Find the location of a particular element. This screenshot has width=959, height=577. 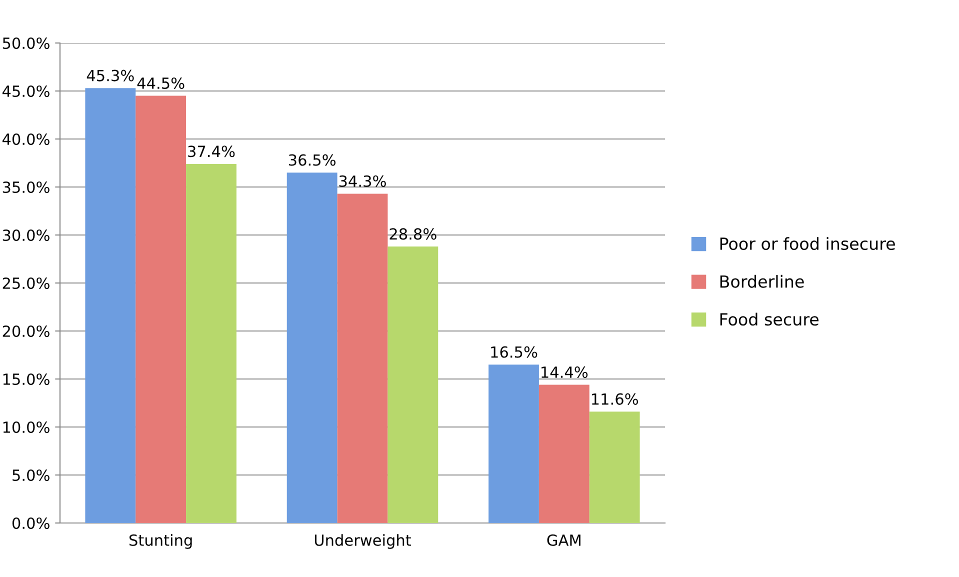

legend-label: Borderline is located at coordinates (762, 281).